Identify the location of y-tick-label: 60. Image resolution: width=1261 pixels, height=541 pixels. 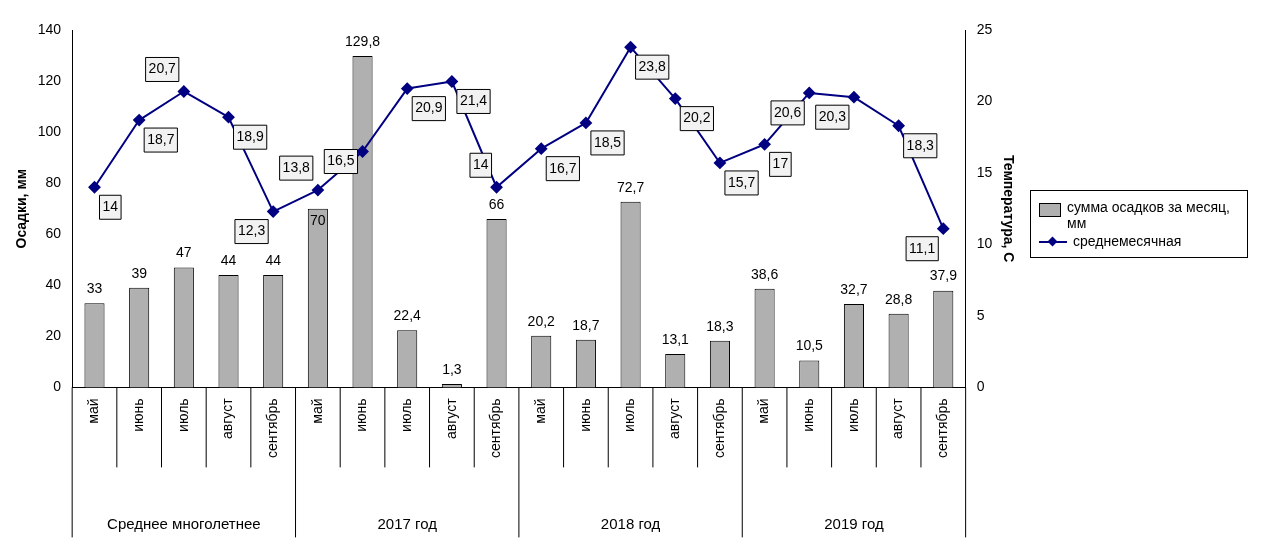
(53, 233).